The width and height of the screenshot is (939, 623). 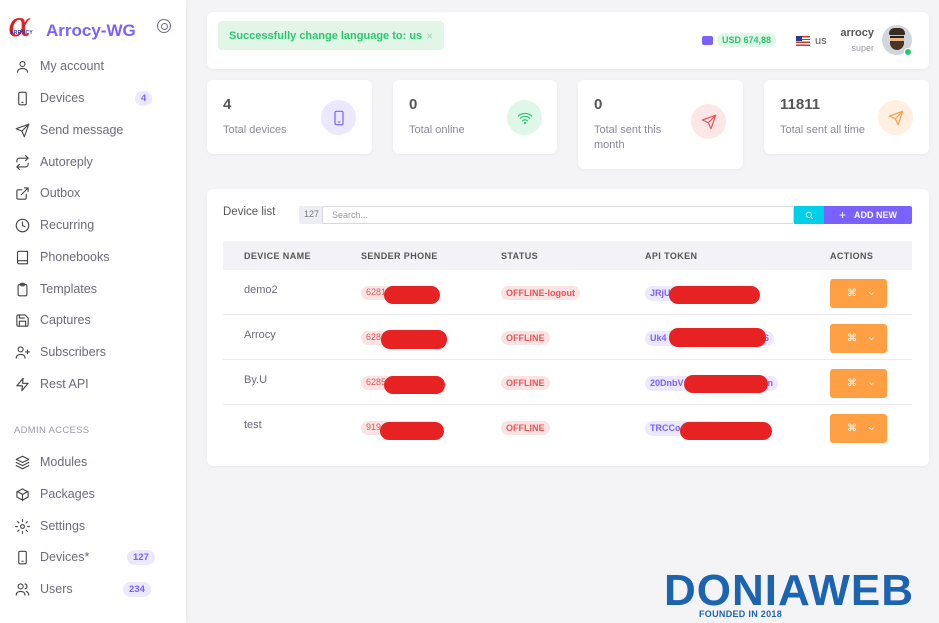 I want to click on table-row: By.U 6285 OFFLINE 20DnbV n ⌘, so click(x=567, y=382).